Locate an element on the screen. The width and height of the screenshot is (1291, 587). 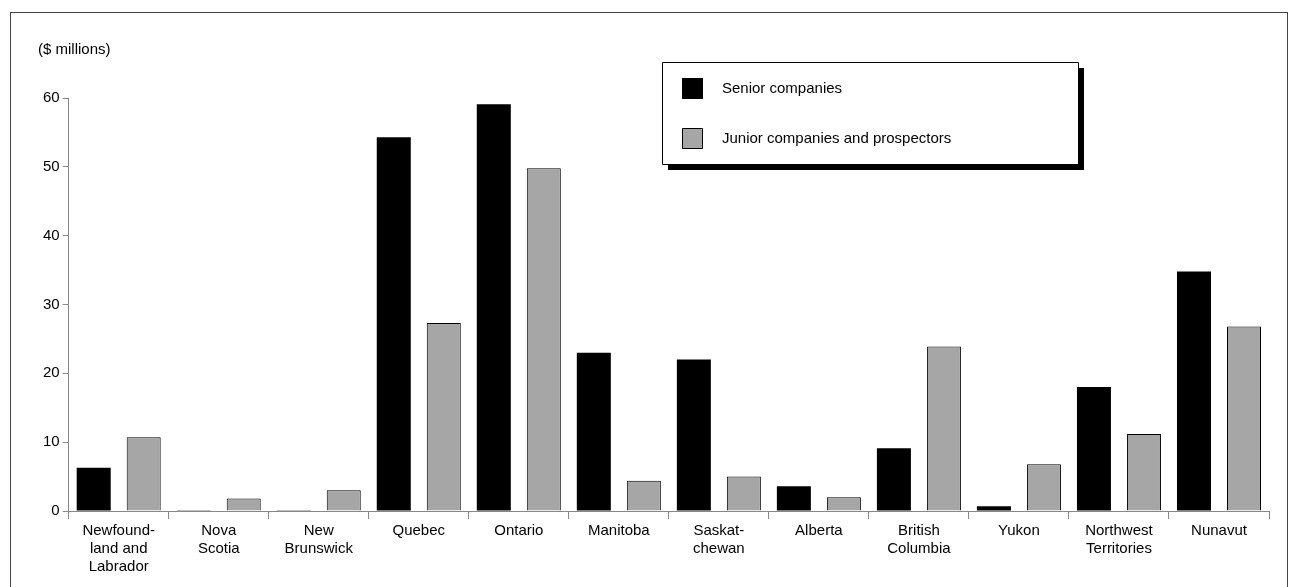
x-tick-label: Alberta is located at coordinates (819, 530).